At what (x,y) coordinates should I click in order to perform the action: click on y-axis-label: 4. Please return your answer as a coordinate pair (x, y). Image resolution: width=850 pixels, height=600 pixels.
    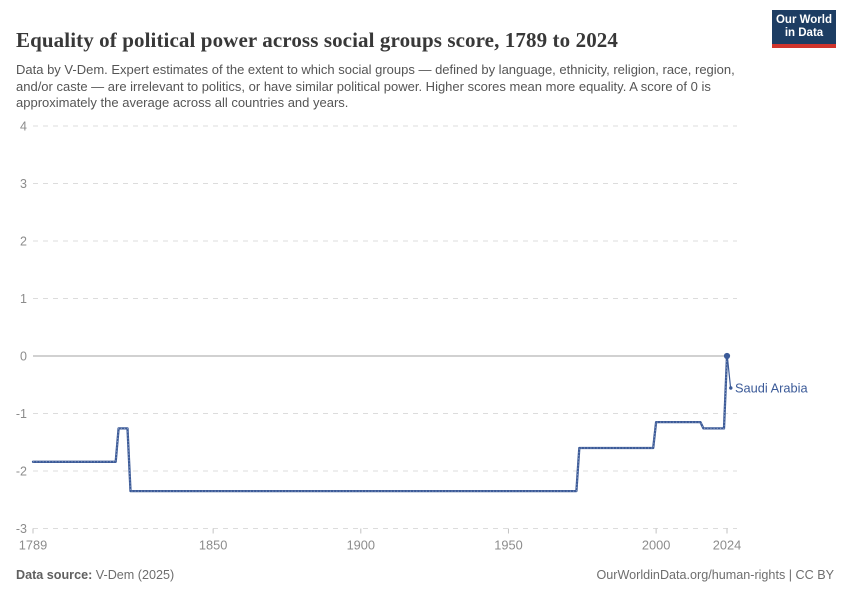
    Looking at the image, I should click on (23, 126).